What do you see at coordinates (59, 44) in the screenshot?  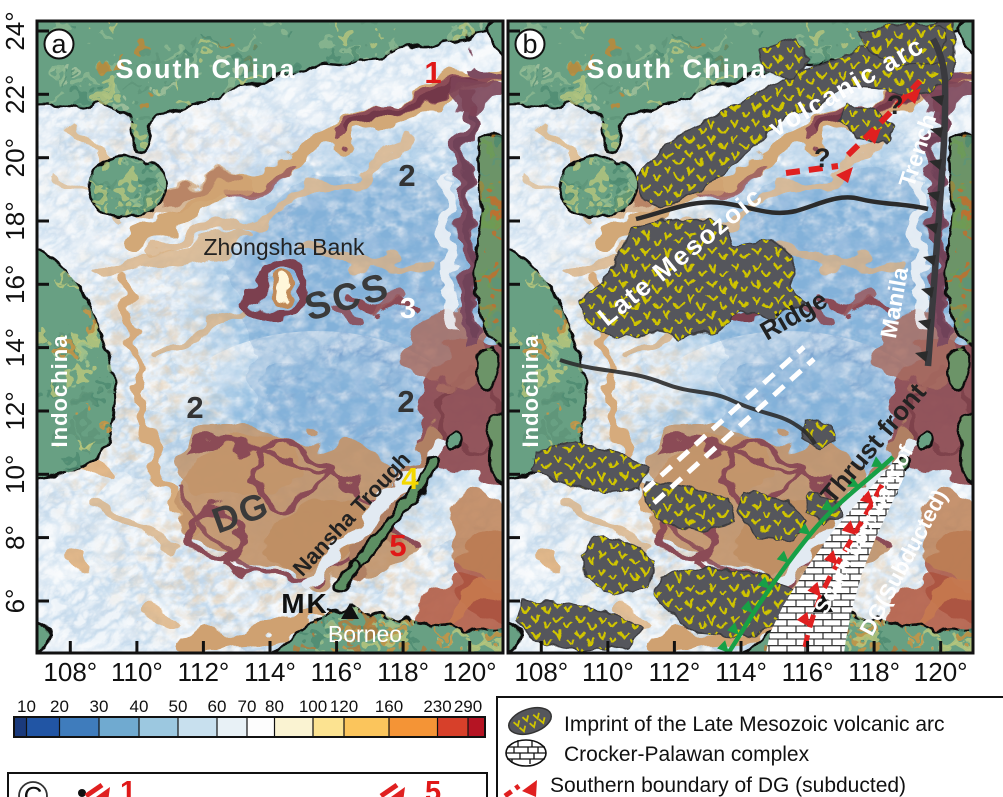 I see `svg-text: a` at bounding box center [59, 44].